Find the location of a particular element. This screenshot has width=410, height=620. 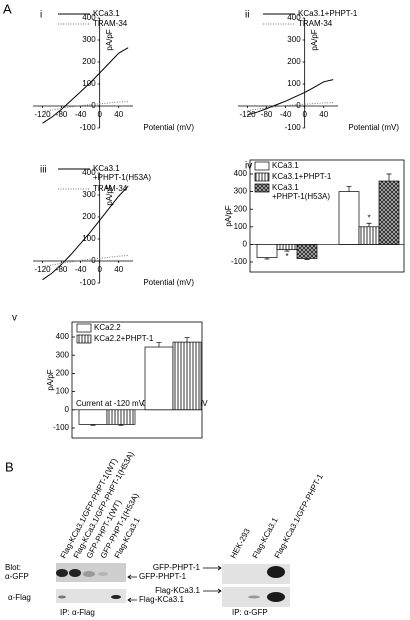

panel-label: i is located at coordinates (41, 15).